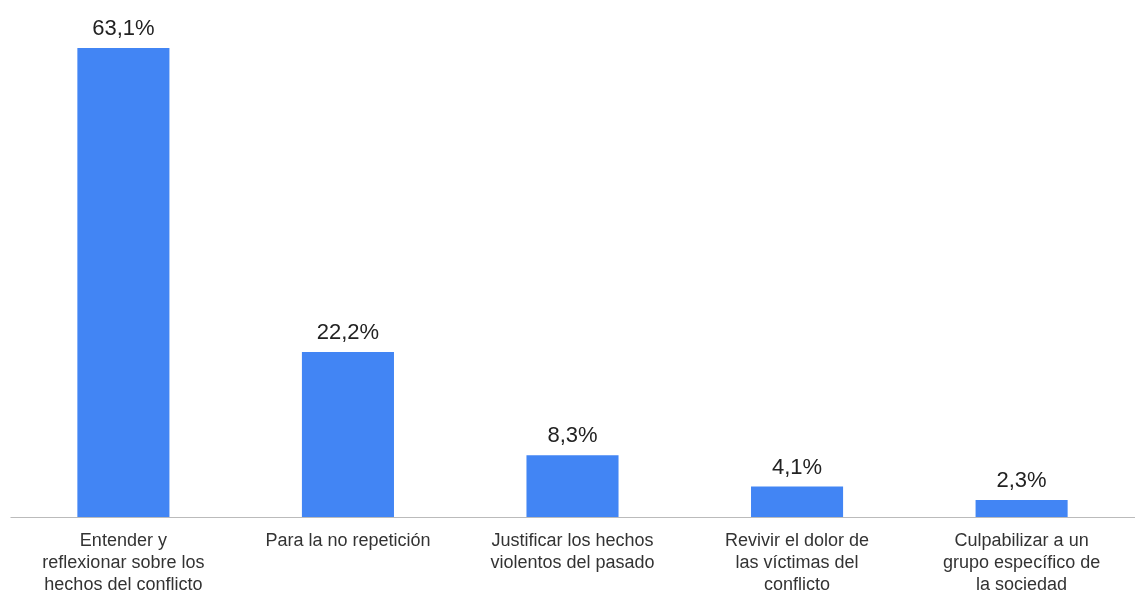  Describe the element at coordinates (1022, 561) in the screenshot. I see `x-tick-label: Culpabilizar a un grupo específico de la sociedad` at that location.